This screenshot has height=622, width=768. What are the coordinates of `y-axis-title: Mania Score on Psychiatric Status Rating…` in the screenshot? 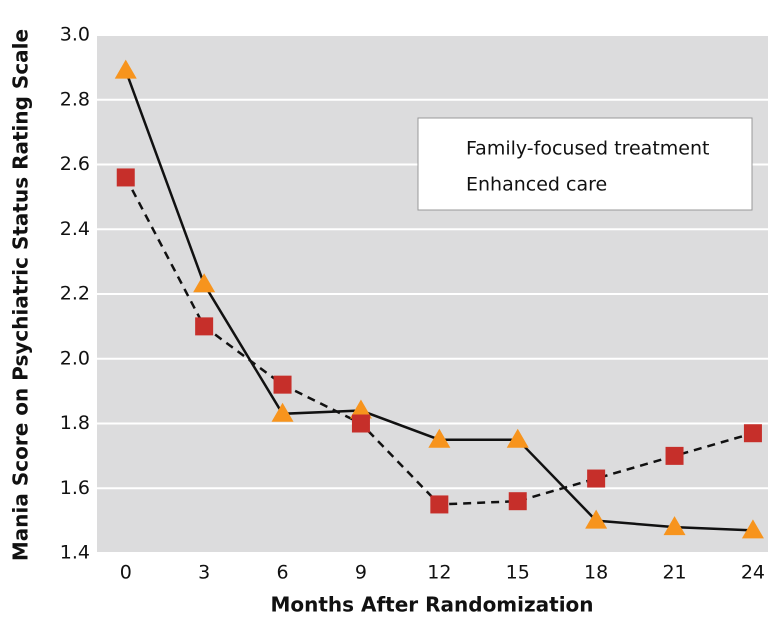 It's located at (21, 295).